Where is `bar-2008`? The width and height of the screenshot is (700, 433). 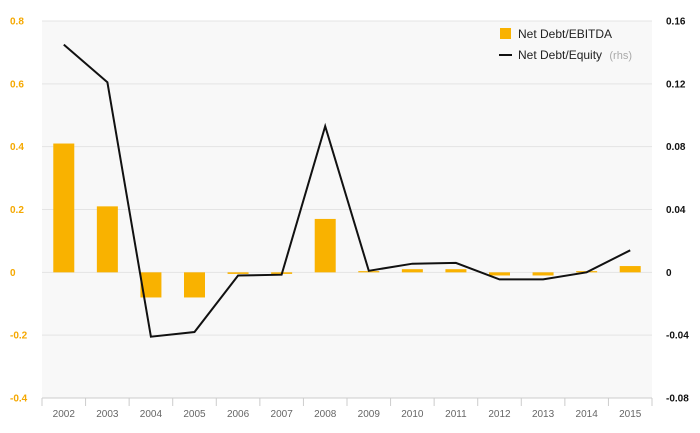 bar-2008 is located at coordinates (325, 245).